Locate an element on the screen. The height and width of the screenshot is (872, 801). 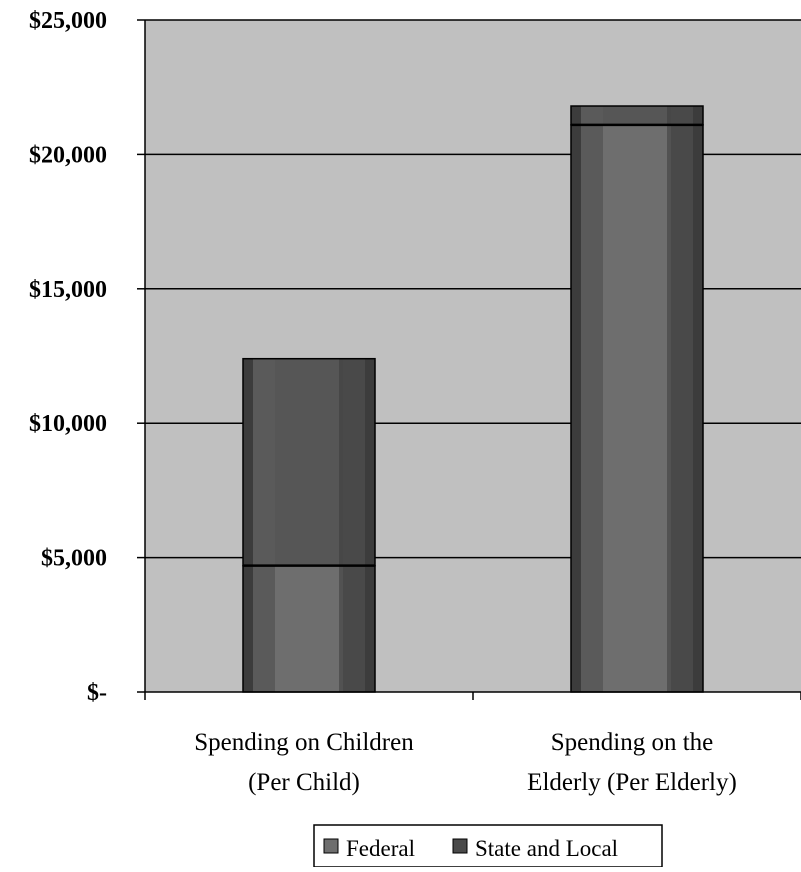
y-axis-ticks: $- $5,000 $10,000 $15,000 $20,000 $25,000 is located at coordinates (87, 357).